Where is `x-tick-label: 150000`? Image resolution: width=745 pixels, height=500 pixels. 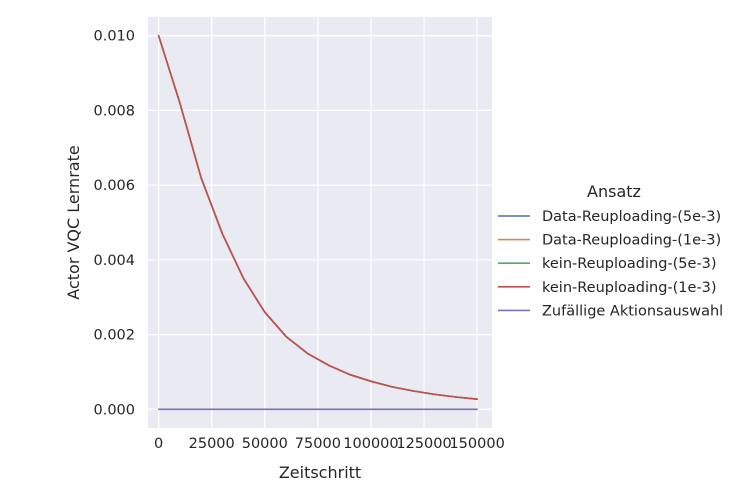
x-tick-label: 150000 is located at coordinates (476, 444).